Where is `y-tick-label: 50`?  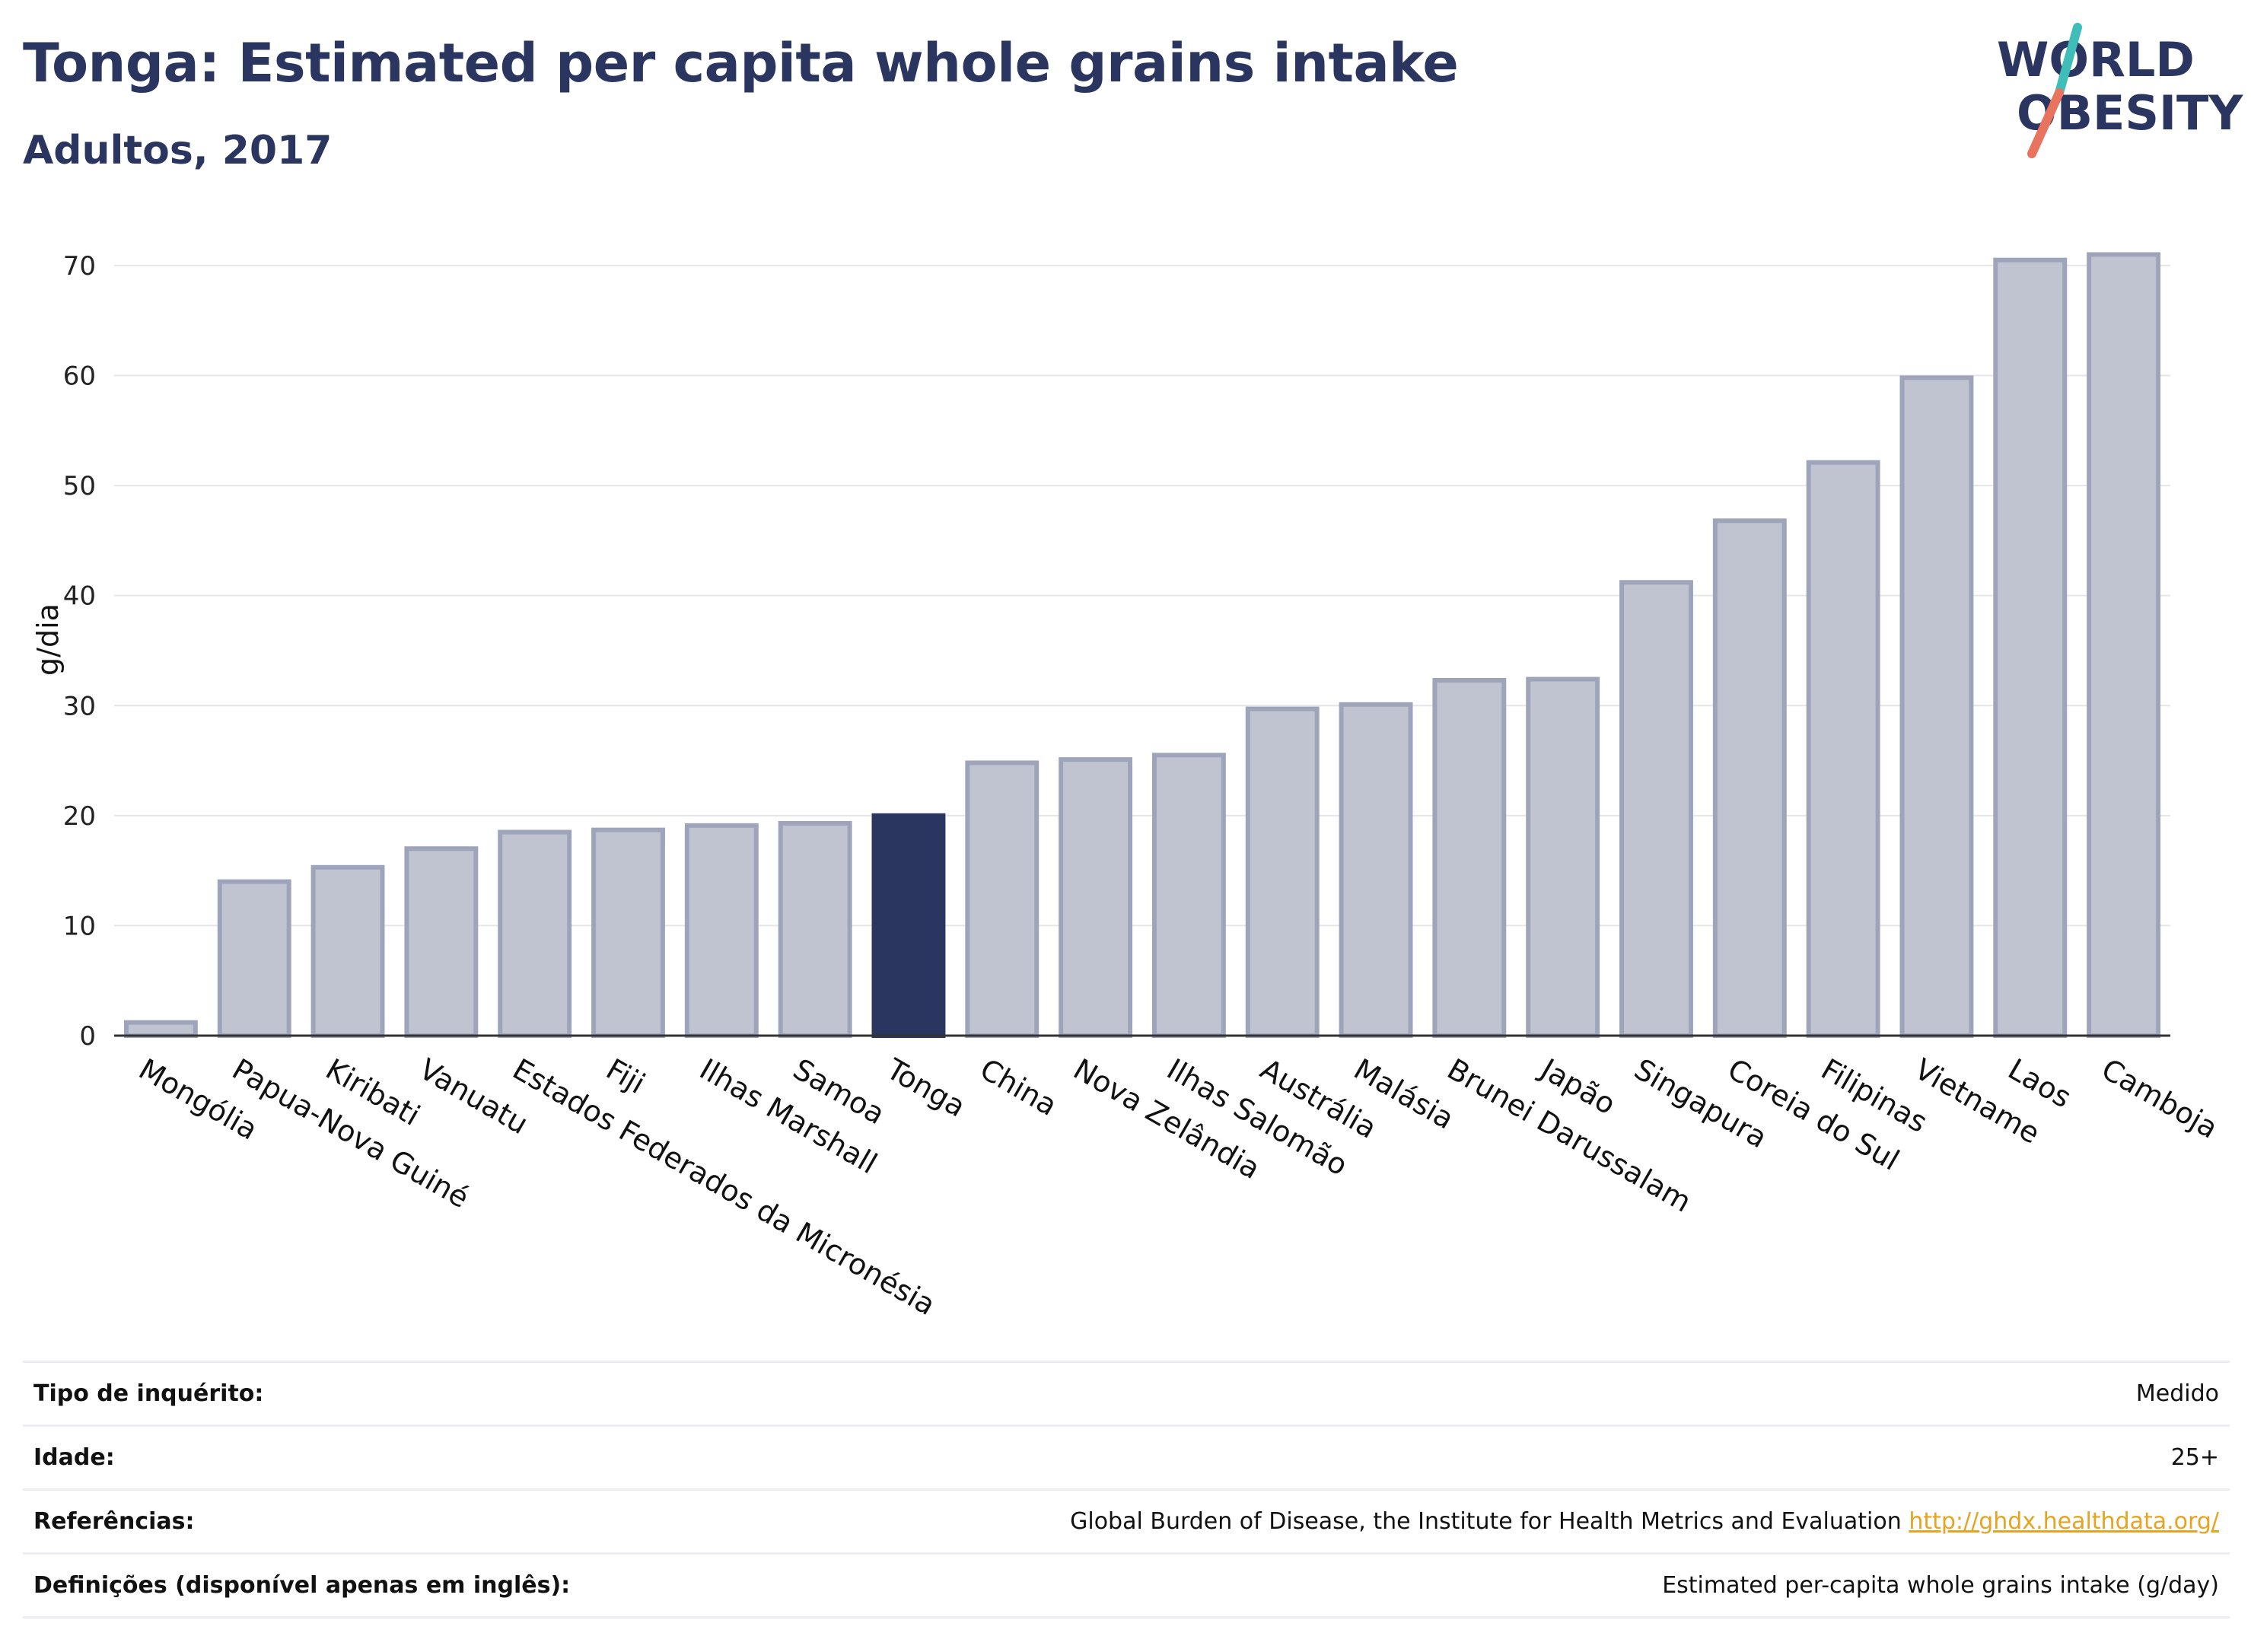 y-tick-label: 50 is located at coordinates (79, 486).